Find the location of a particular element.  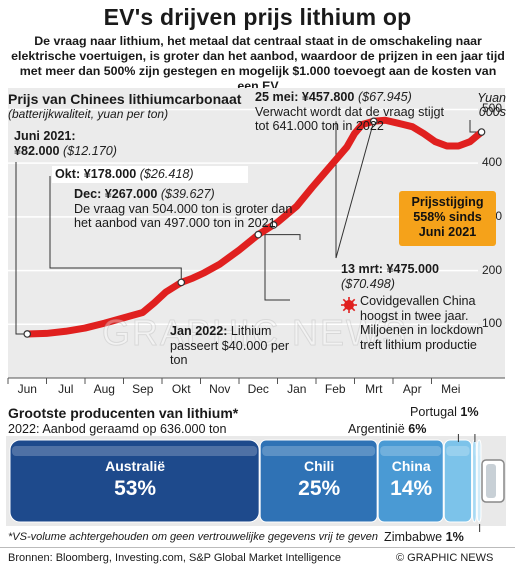

annotation-dec-usd: ($39.627) is located at coordinates (187, 194).